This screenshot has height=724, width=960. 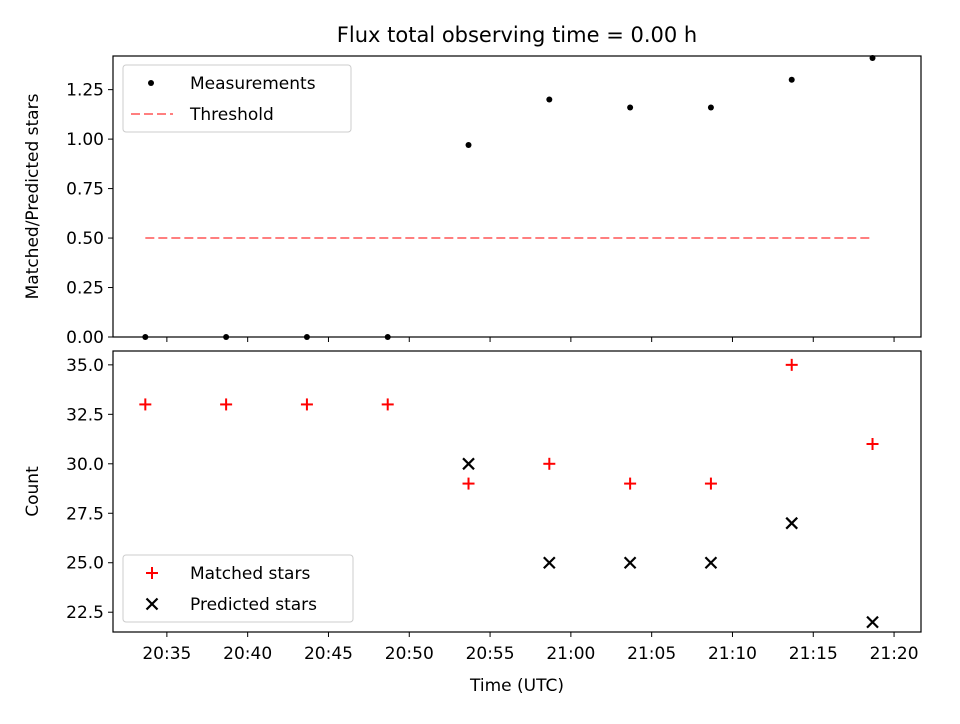 I want to click on bottom-y-tick-label: 32.5, so click(x=85, y=415).